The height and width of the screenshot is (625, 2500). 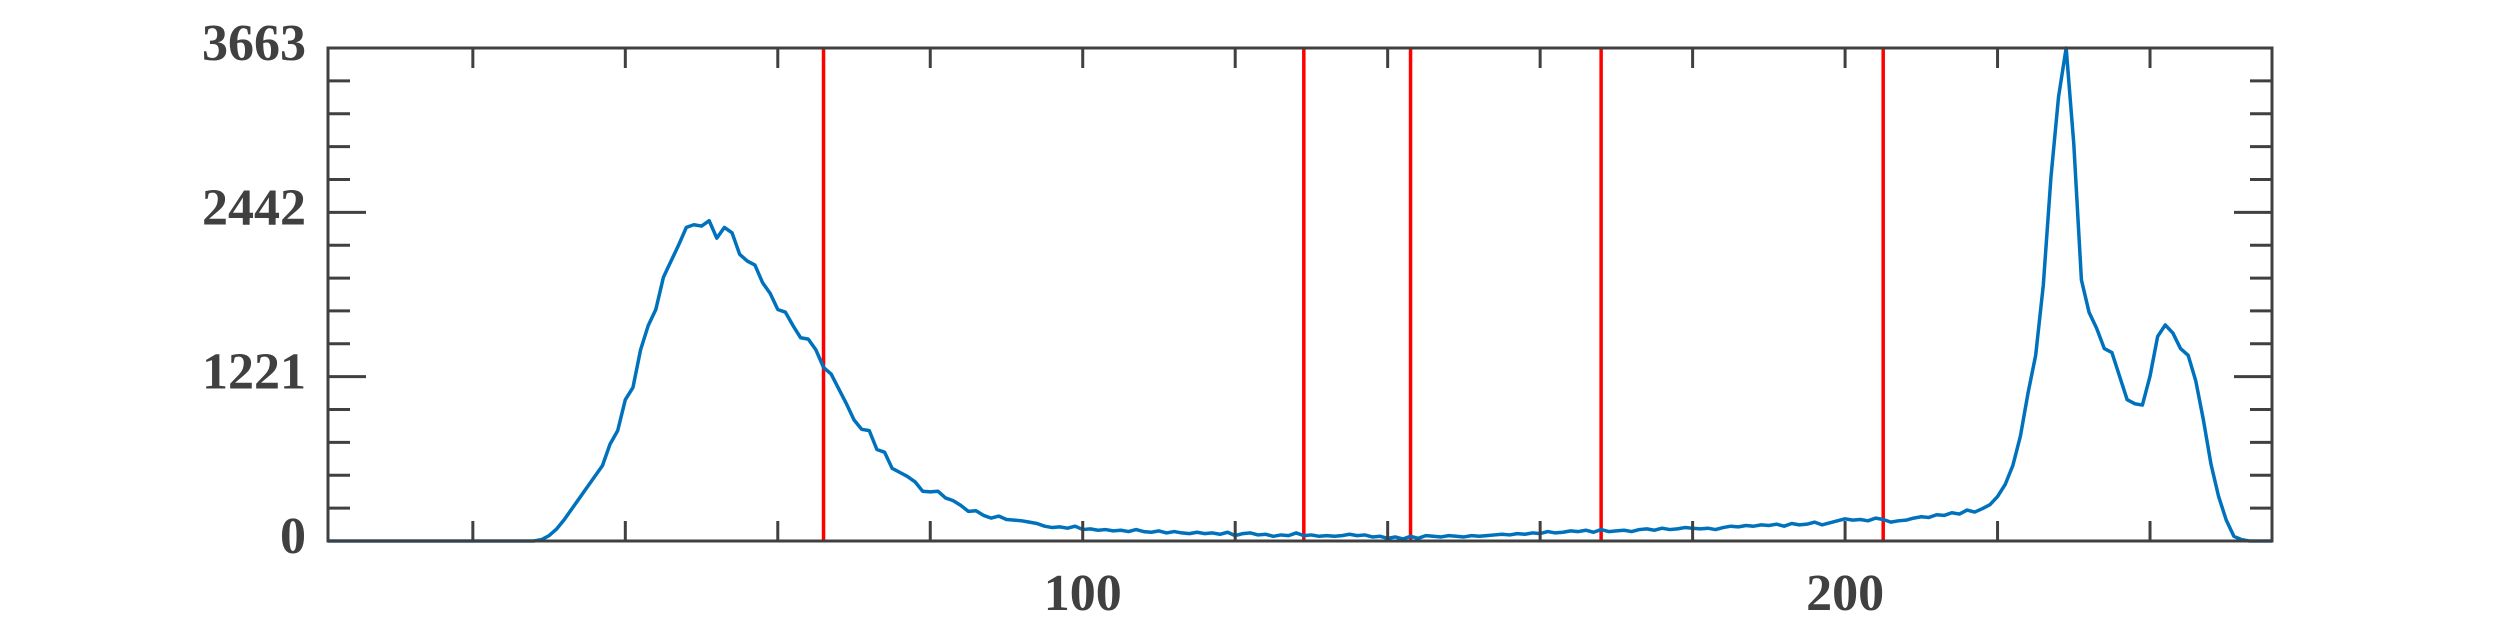 I want to click on y-tick-label: 0, so click(x=293, y=536).